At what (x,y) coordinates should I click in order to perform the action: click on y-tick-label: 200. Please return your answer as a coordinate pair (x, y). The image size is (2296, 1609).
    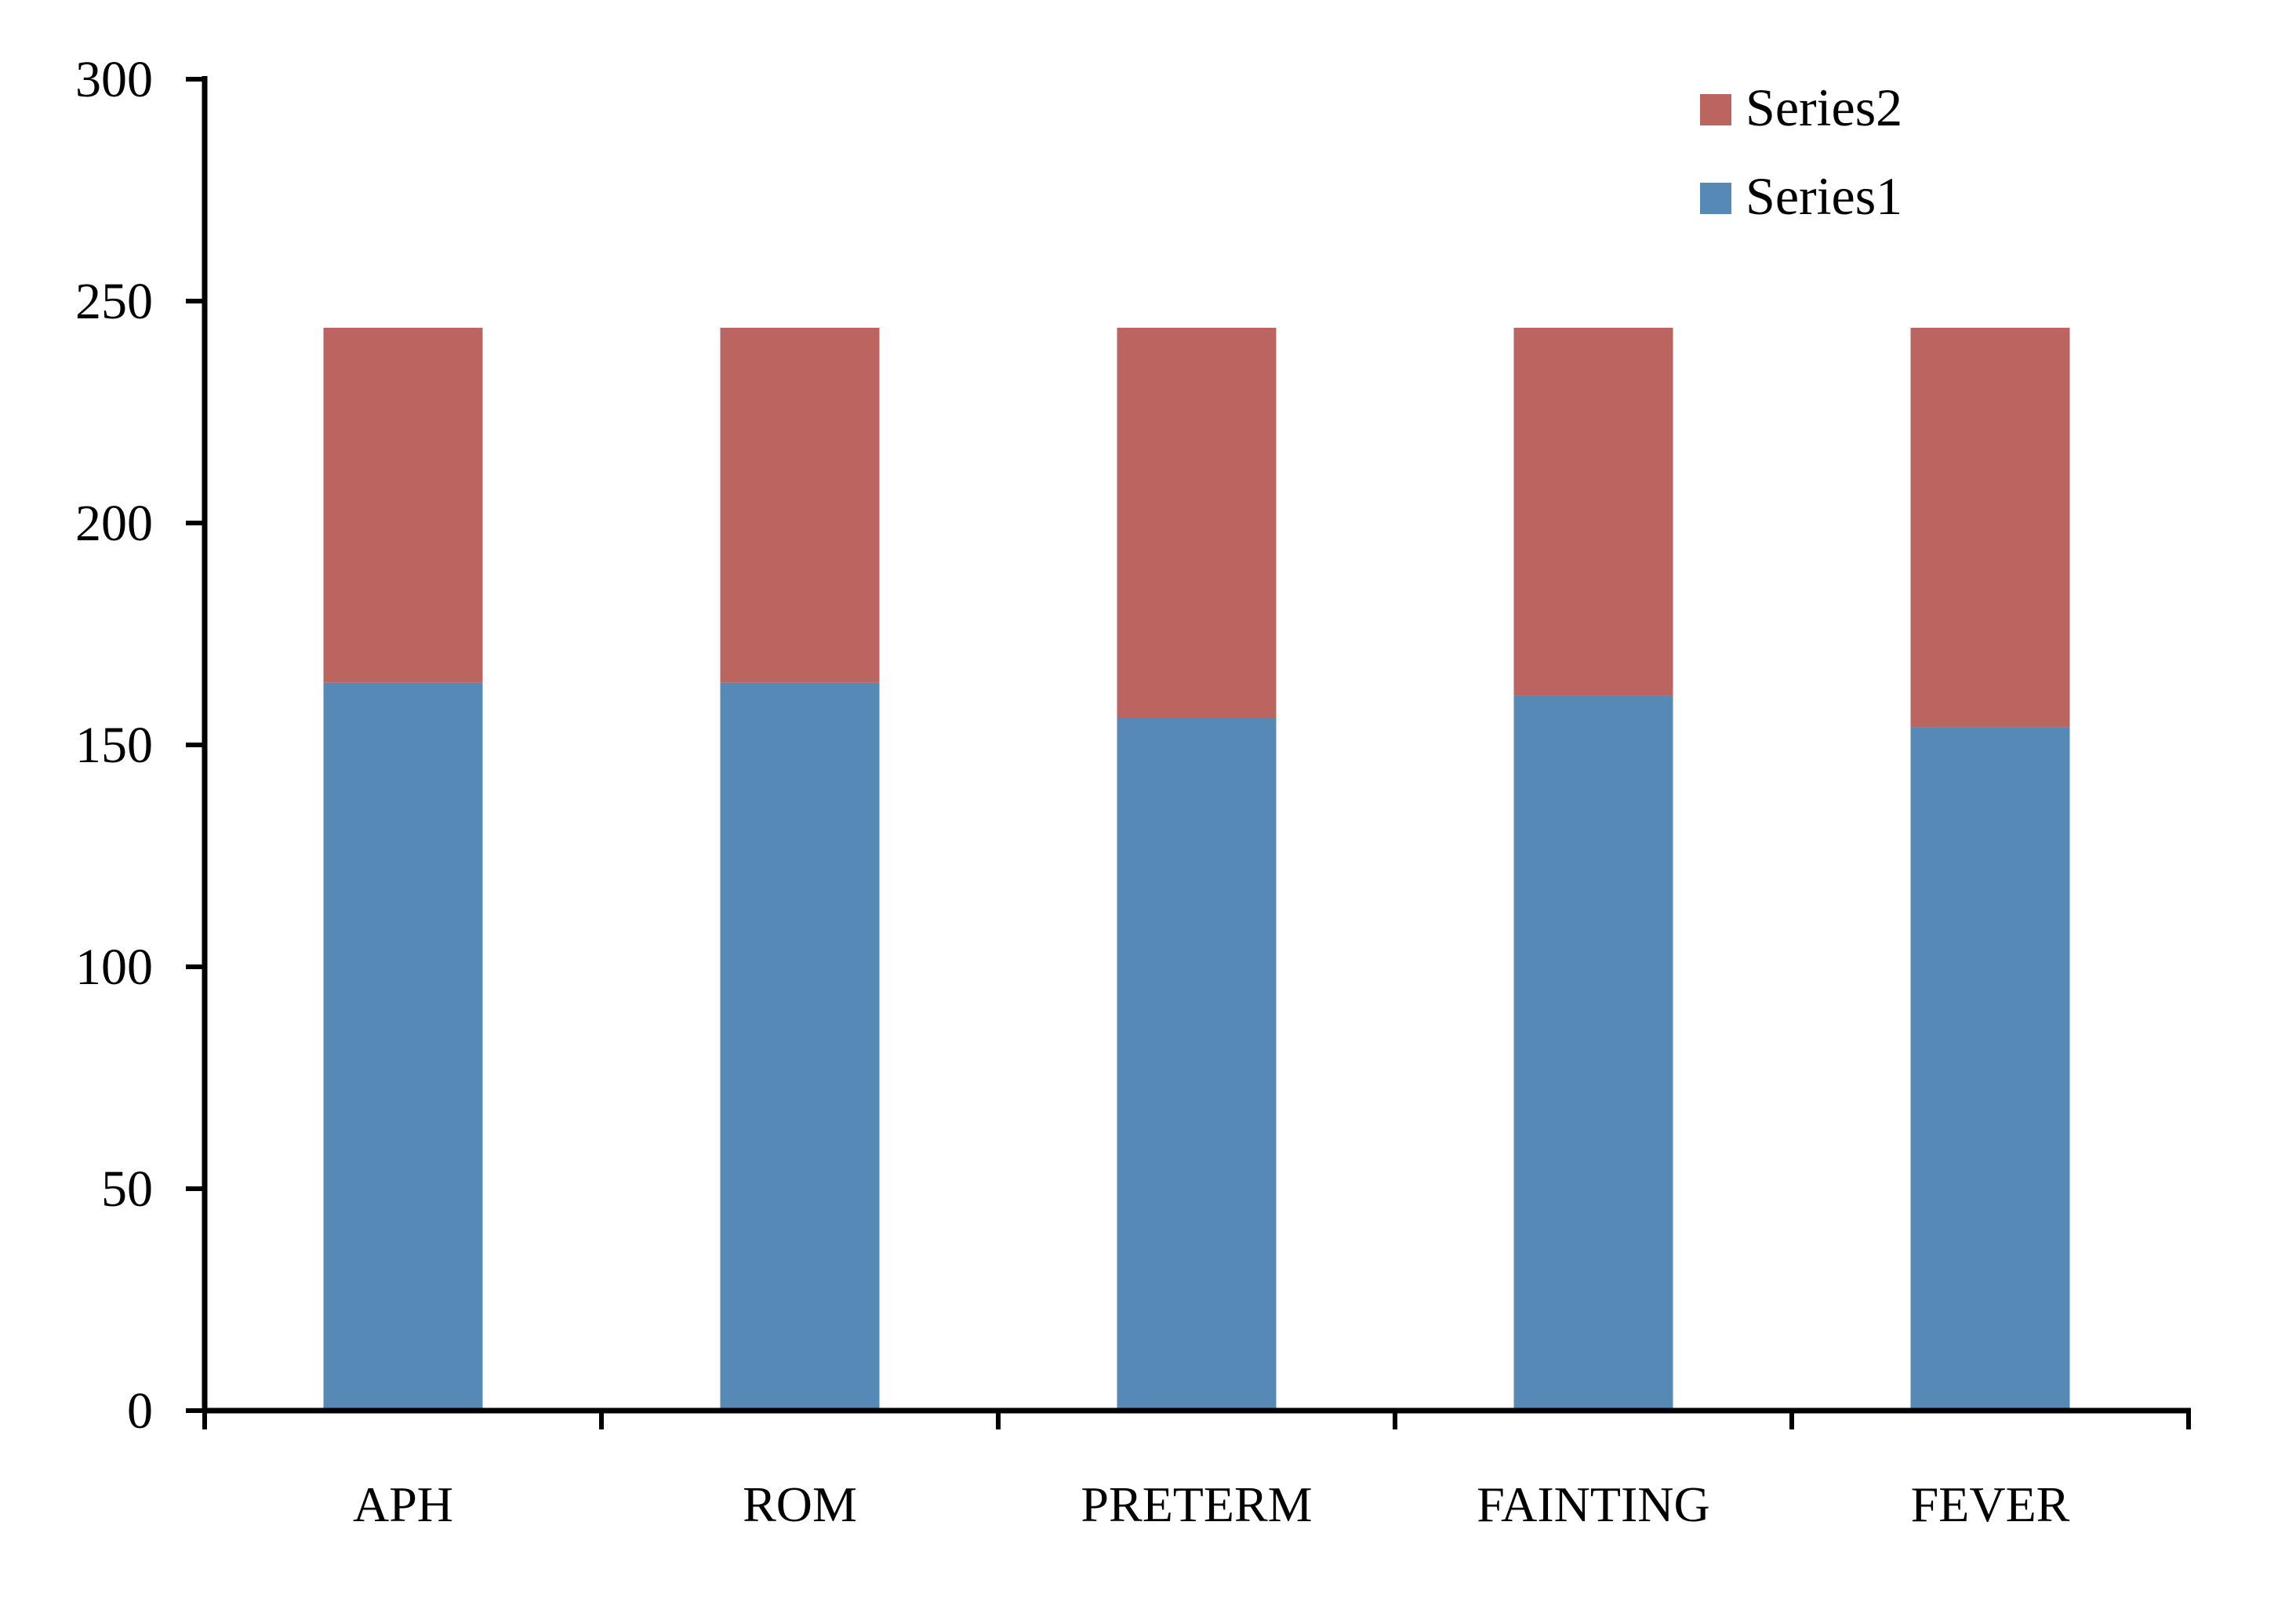
    Looking at the image, I should click on (114, 523).